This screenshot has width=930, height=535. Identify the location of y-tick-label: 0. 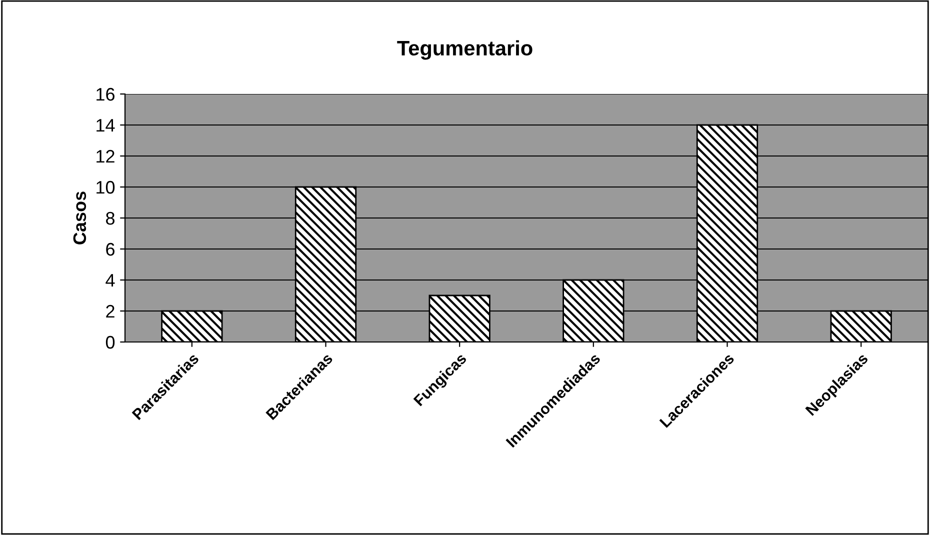
(110, 342).